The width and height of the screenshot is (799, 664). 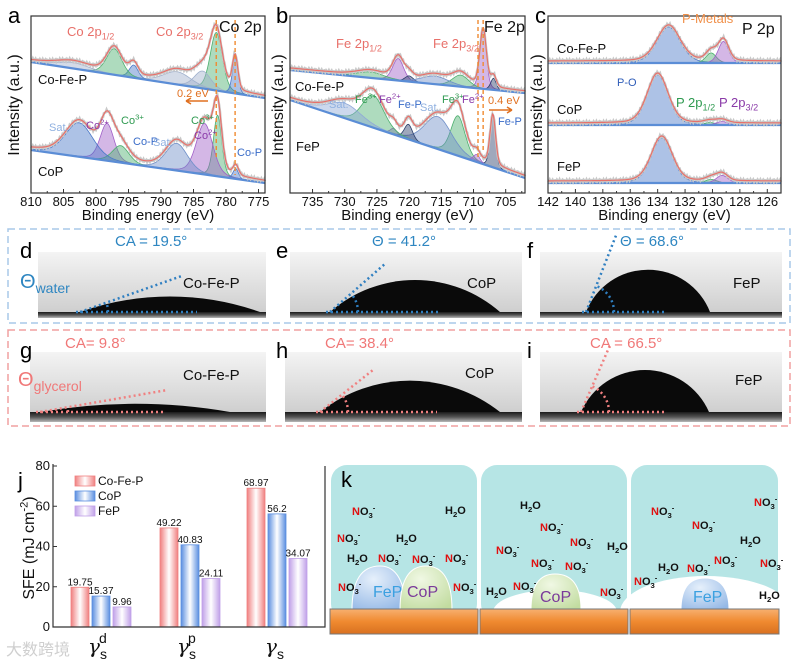 I want to click on annotation-text: Co-P, so click(x=250, y=153).